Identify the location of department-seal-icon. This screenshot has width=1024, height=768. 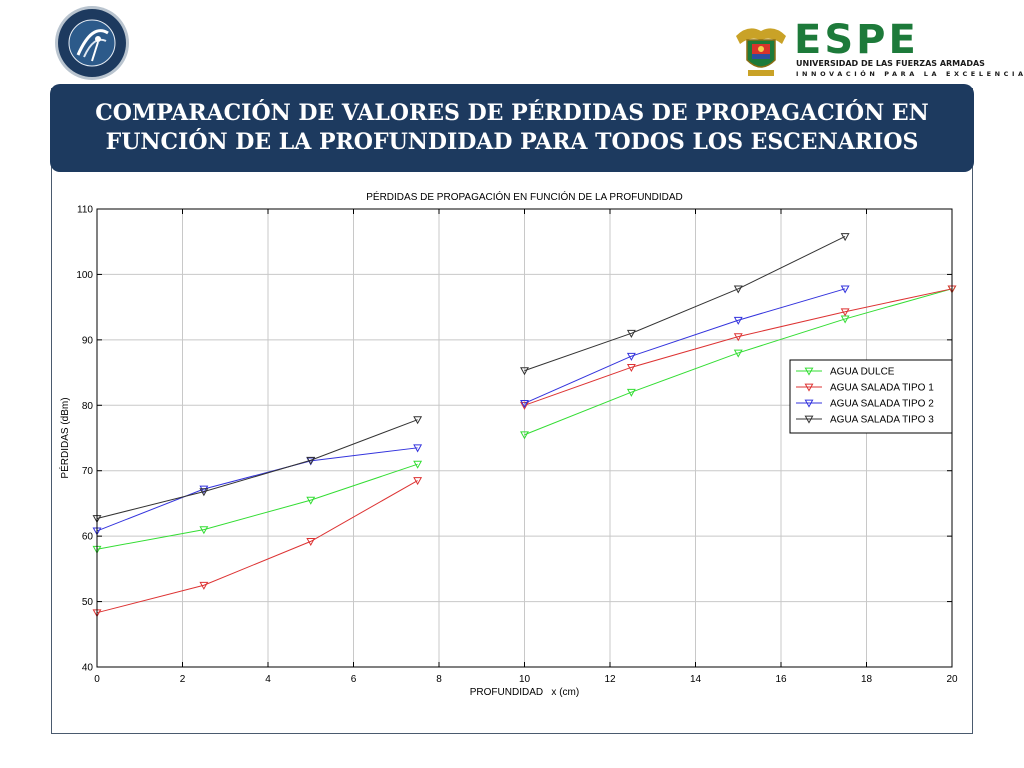
(92, 43).